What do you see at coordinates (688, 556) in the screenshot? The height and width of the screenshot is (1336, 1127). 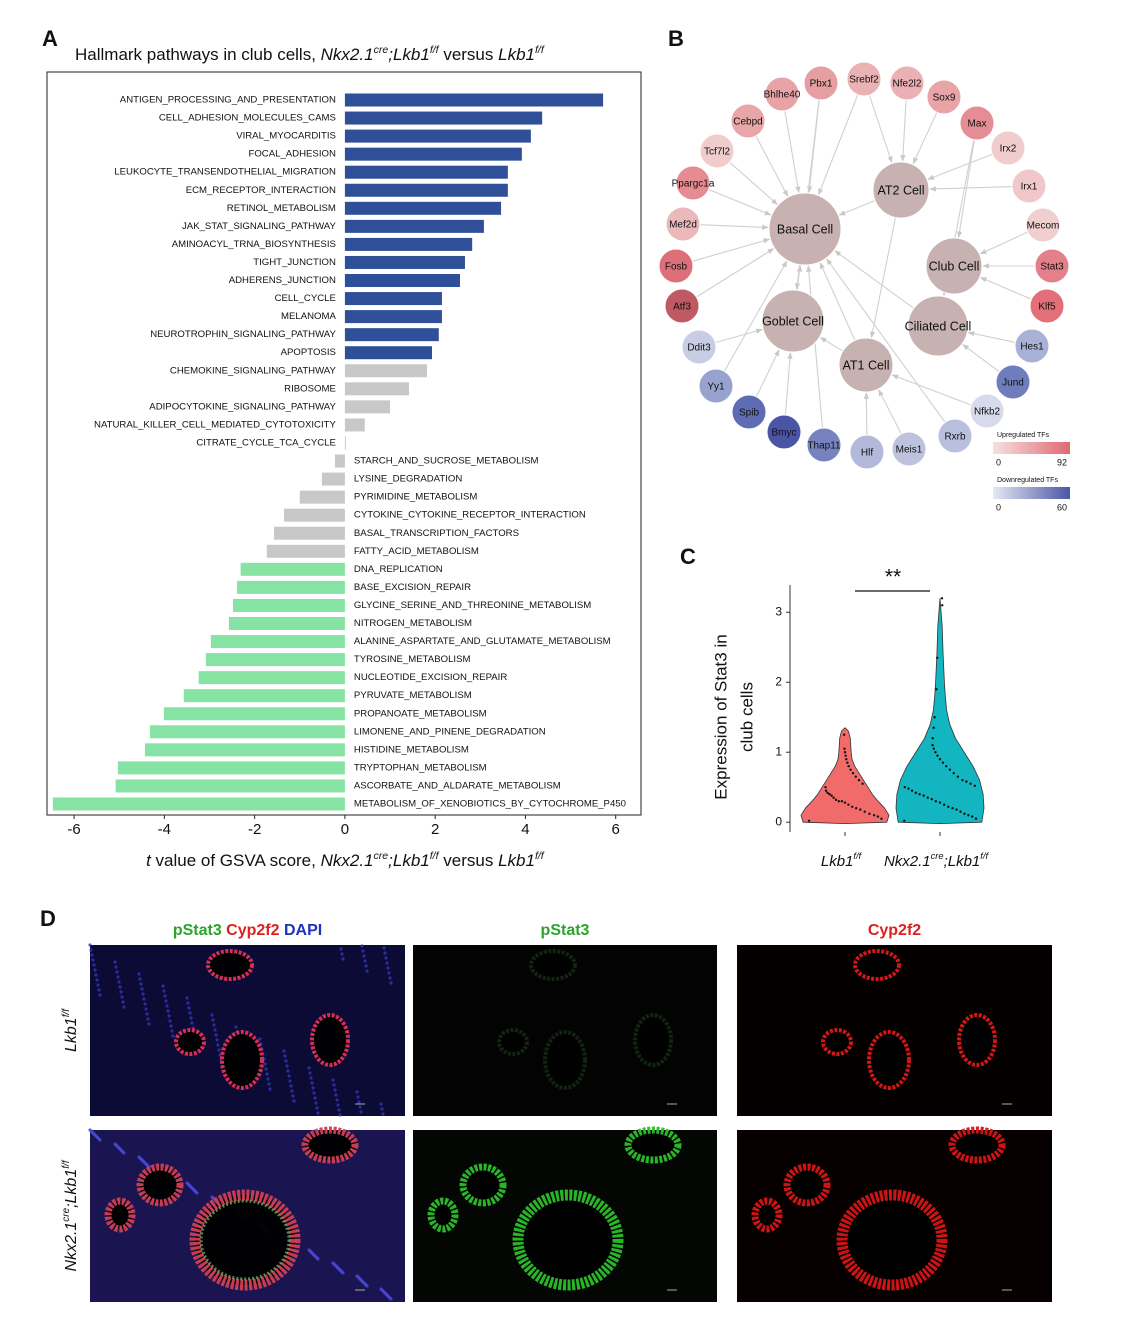 I see `panel-label: C` at bounding box center [688, 556].